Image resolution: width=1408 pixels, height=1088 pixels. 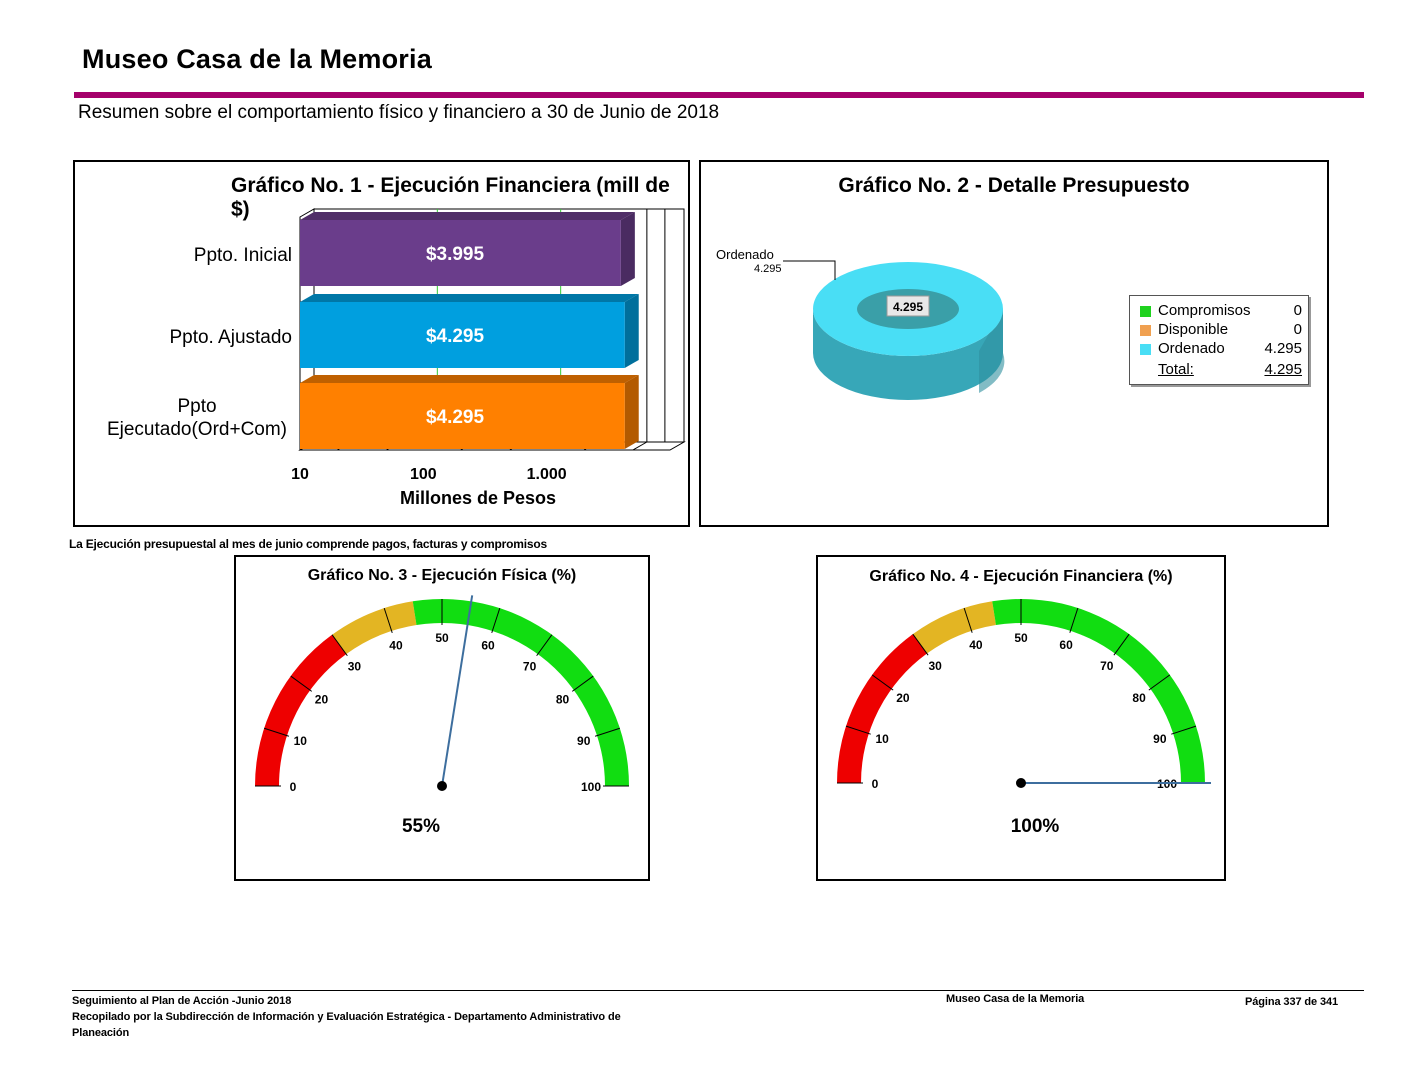 What do you see at coordinates (547, 474) in the screenshot?
I see `chart1-x-tick-label: 1.000` at bounding box center [547, 474].